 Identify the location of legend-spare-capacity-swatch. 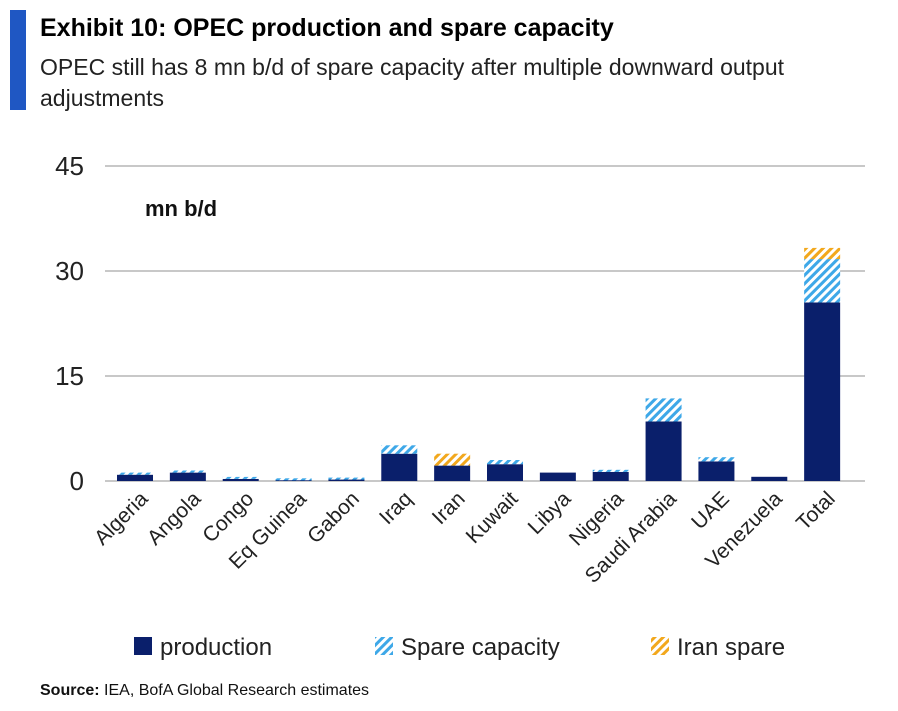
(384, 646).